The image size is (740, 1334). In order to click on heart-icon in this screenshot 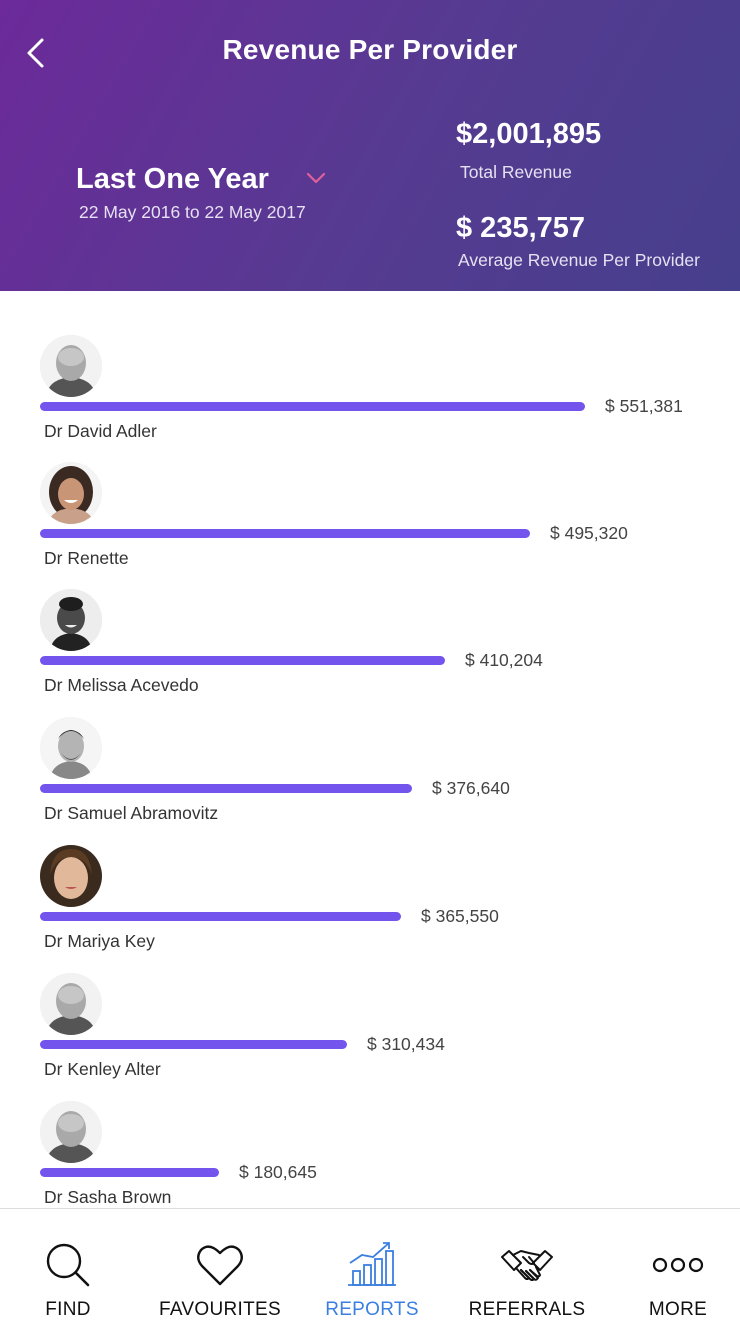, I will do `click(220, 1265)`.